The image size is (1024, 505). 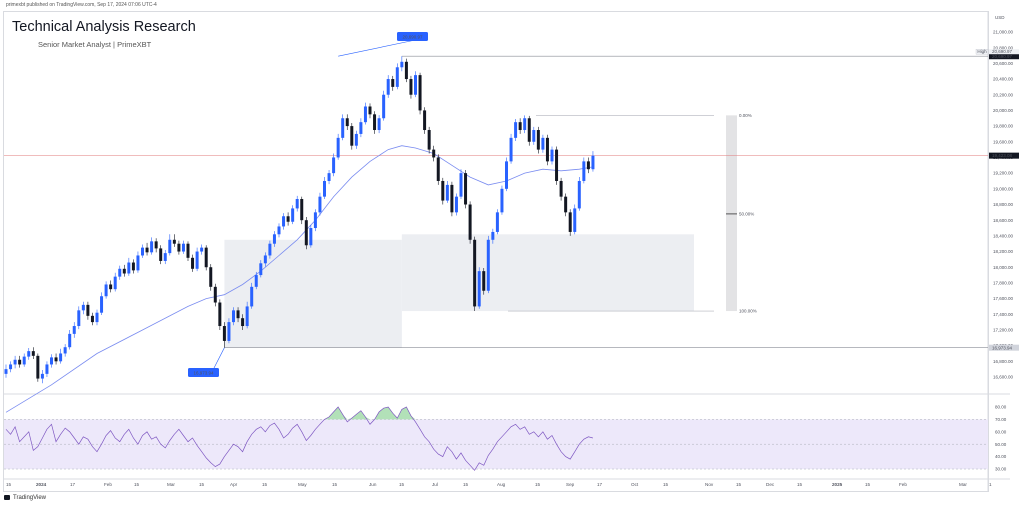 I want to click on x-tick-8: 15, so click(x=265, y=484).